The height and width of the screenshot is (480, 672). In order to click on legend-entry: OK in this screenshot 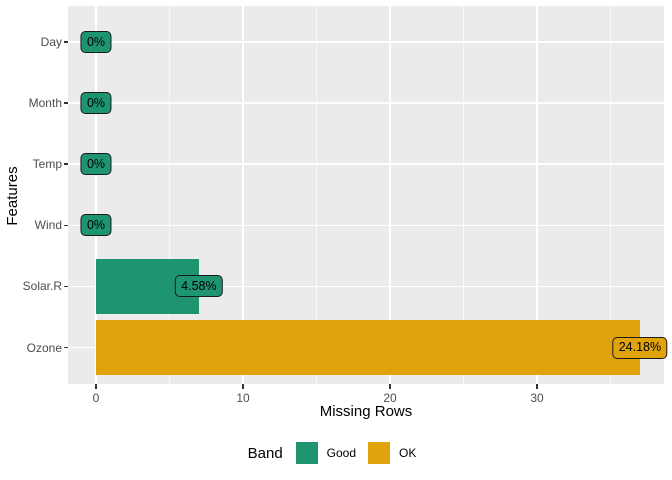, I will do `click(396, 453)`.